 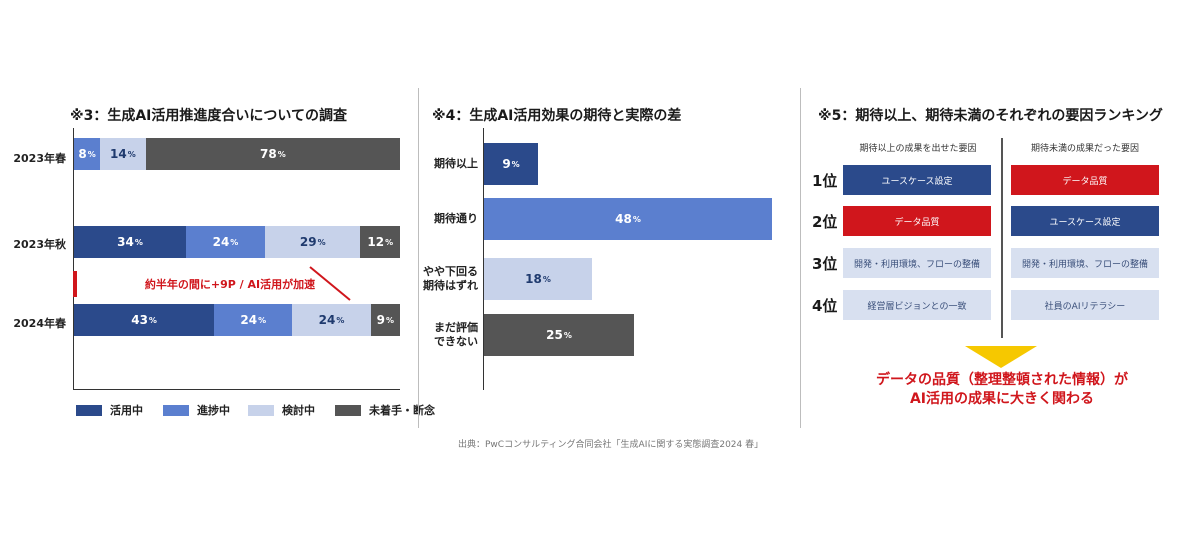 What do you see at coordinates (380, 242) in the screenshot?
I see `chart1-bar-segment: 12%` at bounding box center [380, 242].